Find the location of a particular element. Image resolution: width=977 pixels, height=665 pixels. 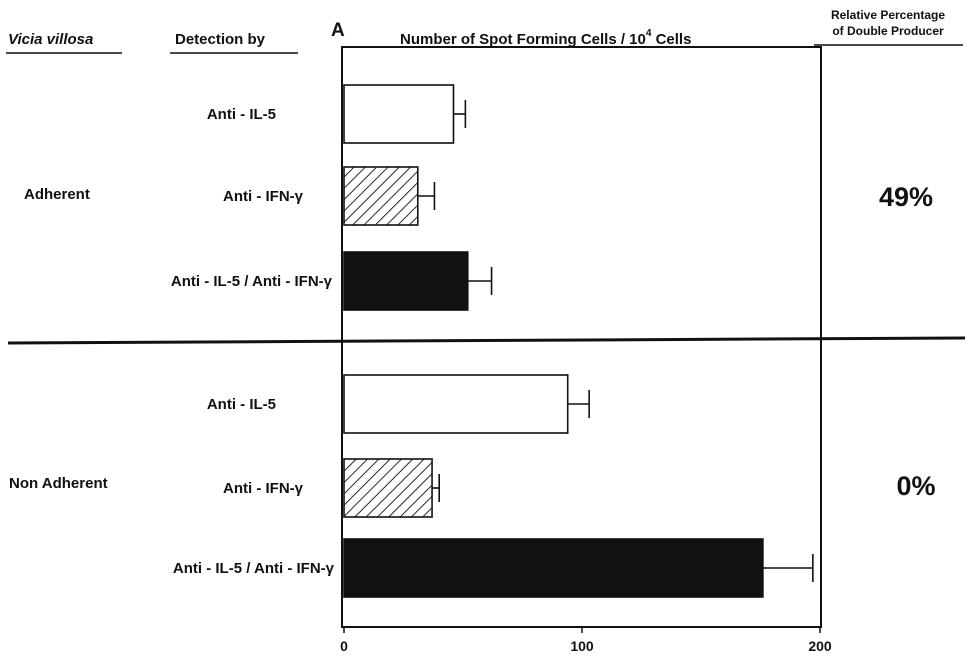

relative-header-line1: Relative Percentage is located at coordinates (888, 15).